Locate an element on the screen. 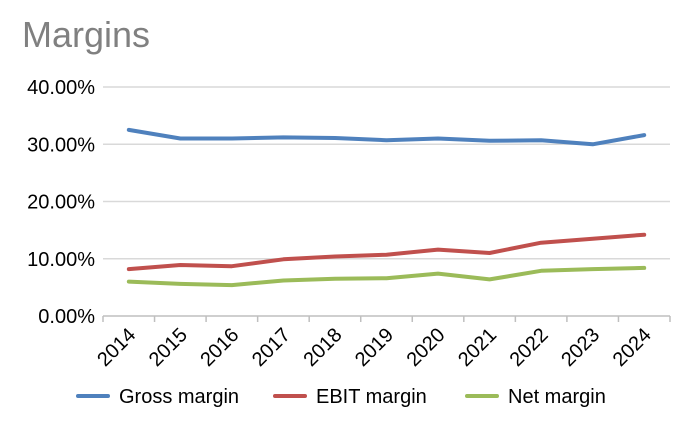 The width and height of the screenshot is (696, 430). y-tick-label: 30.00% is located at coordinates (61, 145).